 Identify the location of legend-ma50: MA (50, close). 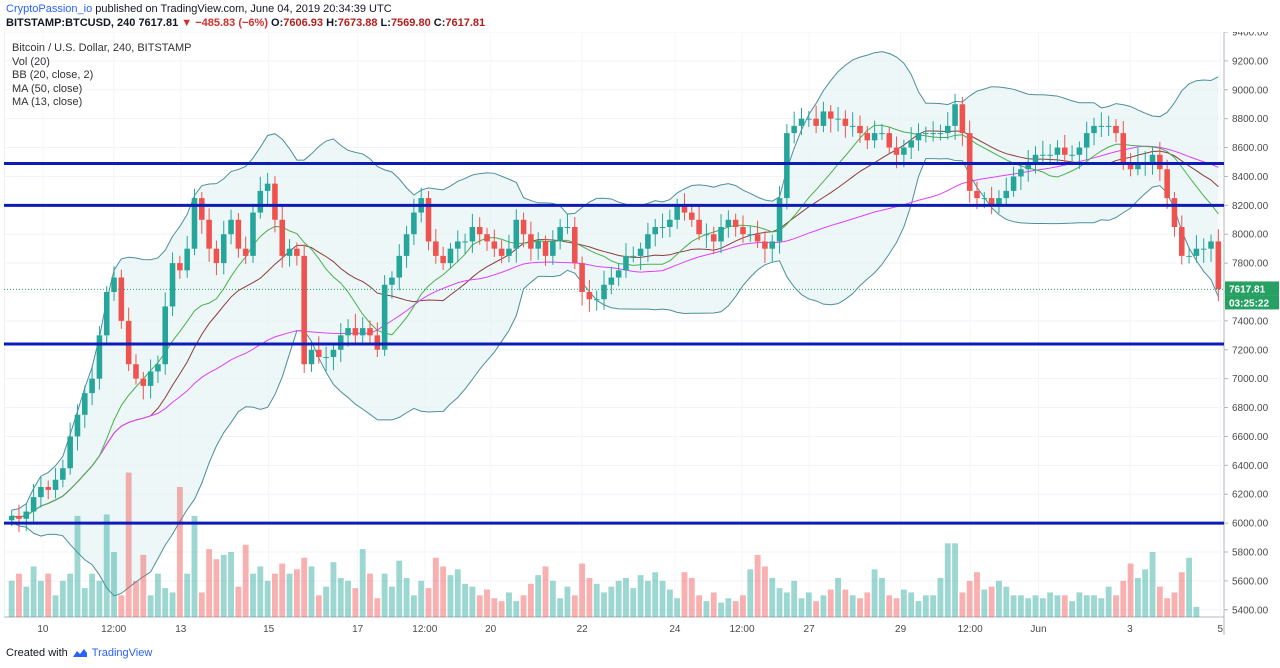
(47, 88).